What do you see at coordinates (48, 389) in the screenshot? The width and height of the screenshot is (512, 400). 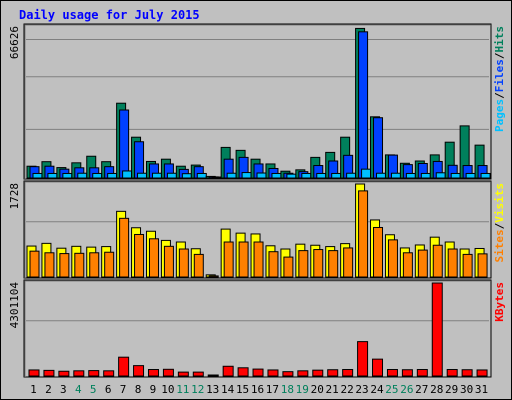 I see `x-tick-label: 2` at bounding box center [48, 389].